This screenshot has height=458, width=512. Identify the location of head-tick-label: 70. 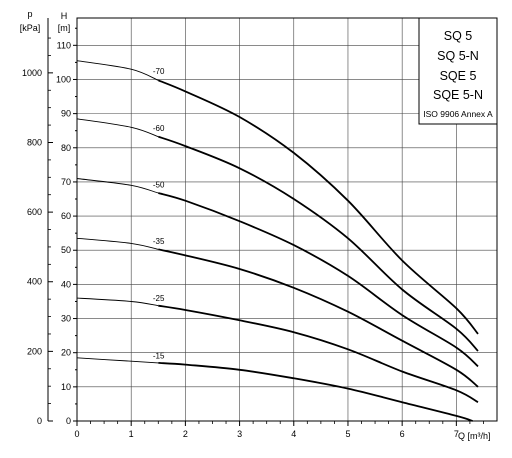
(66, 182).